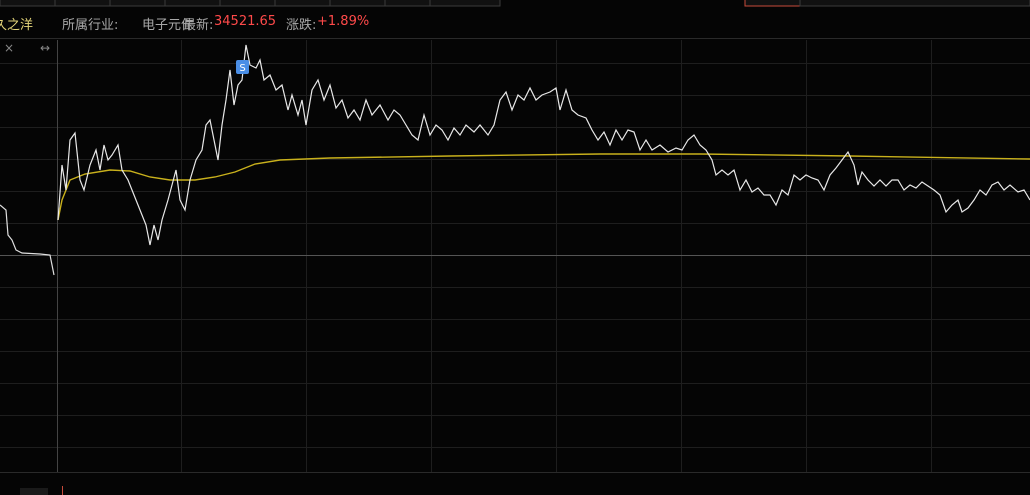 The height and width of the screenshot is (495, 1030). What do you see at coordinates (198, 25) in the screenshot?
I see `latest-label: 最新:` at bounding box center [198, 25].